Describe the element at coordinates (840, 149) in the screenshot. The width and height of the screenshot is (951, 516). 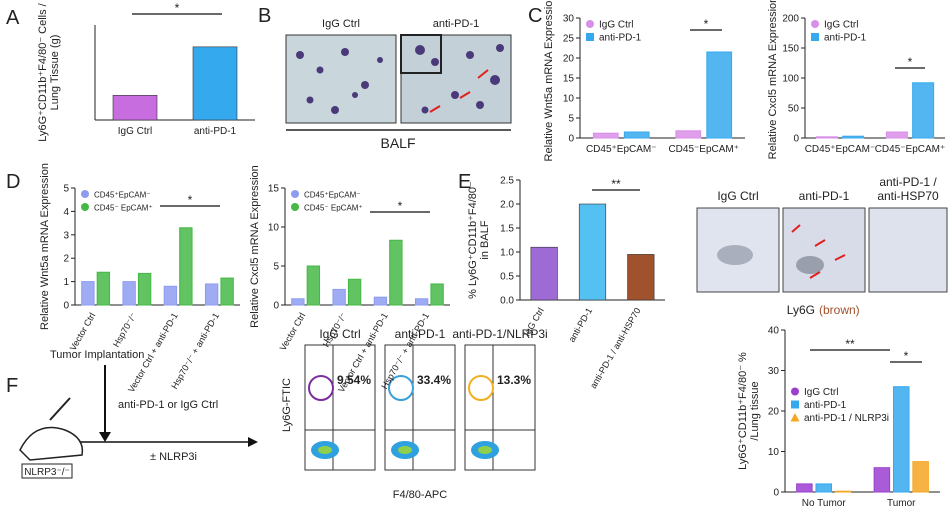
I see `x-tick-label: CD45⁺EpCAM⁻` at that location.